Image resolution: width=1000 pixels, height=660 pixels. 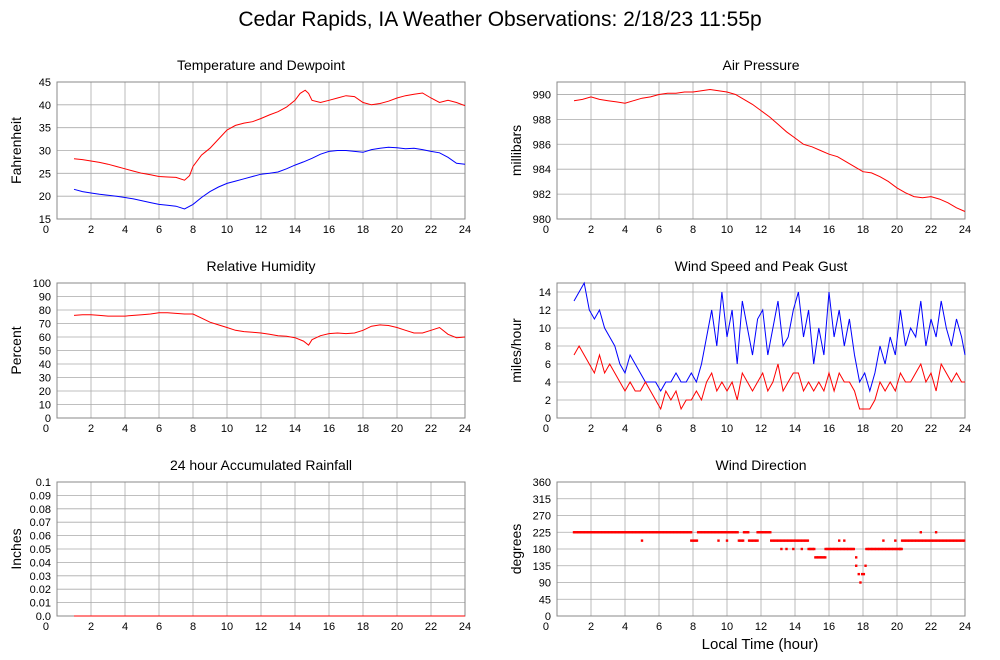 I want to click on x-tick-label: 14, so click(x=295, y=627).